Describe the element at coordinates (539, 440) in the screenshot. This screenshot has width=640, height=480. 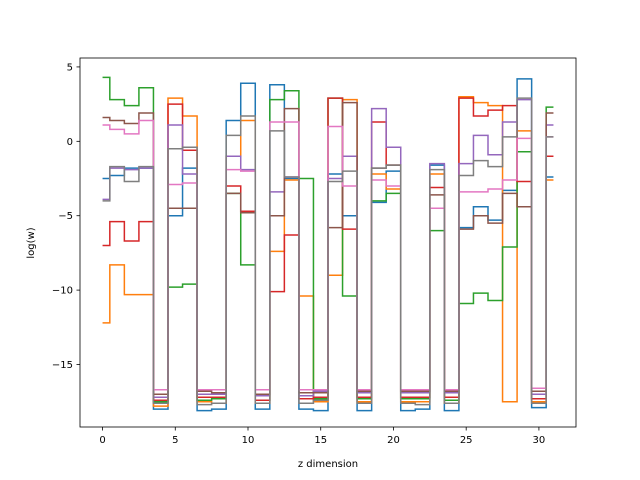
I see `x-tick-label: 30` at that location.